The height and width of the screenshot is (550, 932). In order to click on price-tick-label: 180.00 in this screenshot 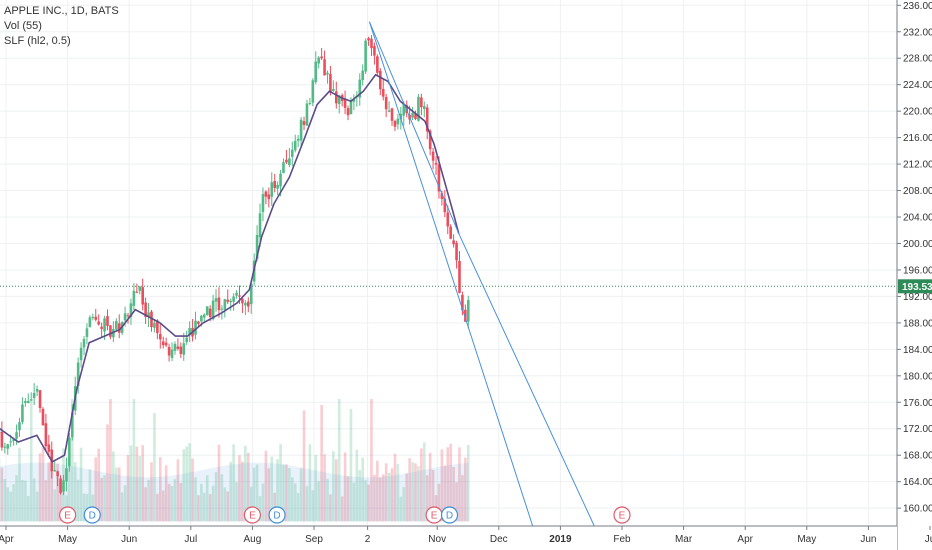, I will do `click(917, 376)`.